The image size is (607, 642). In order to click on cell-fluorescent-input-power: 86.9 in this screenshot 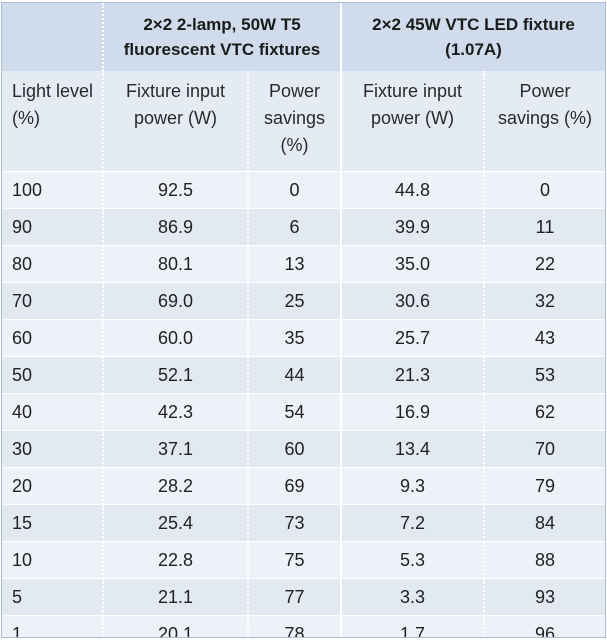, I will do `click(175, 227)`.